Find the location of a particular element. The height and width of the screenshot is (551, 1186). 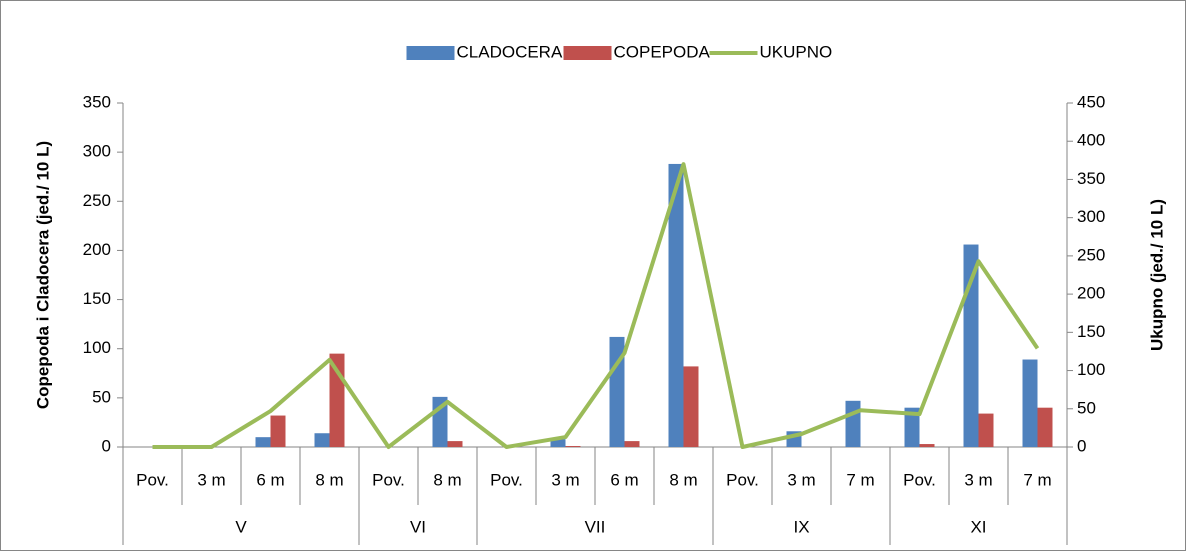

group-label: IX is located at coordinates (801, 526).